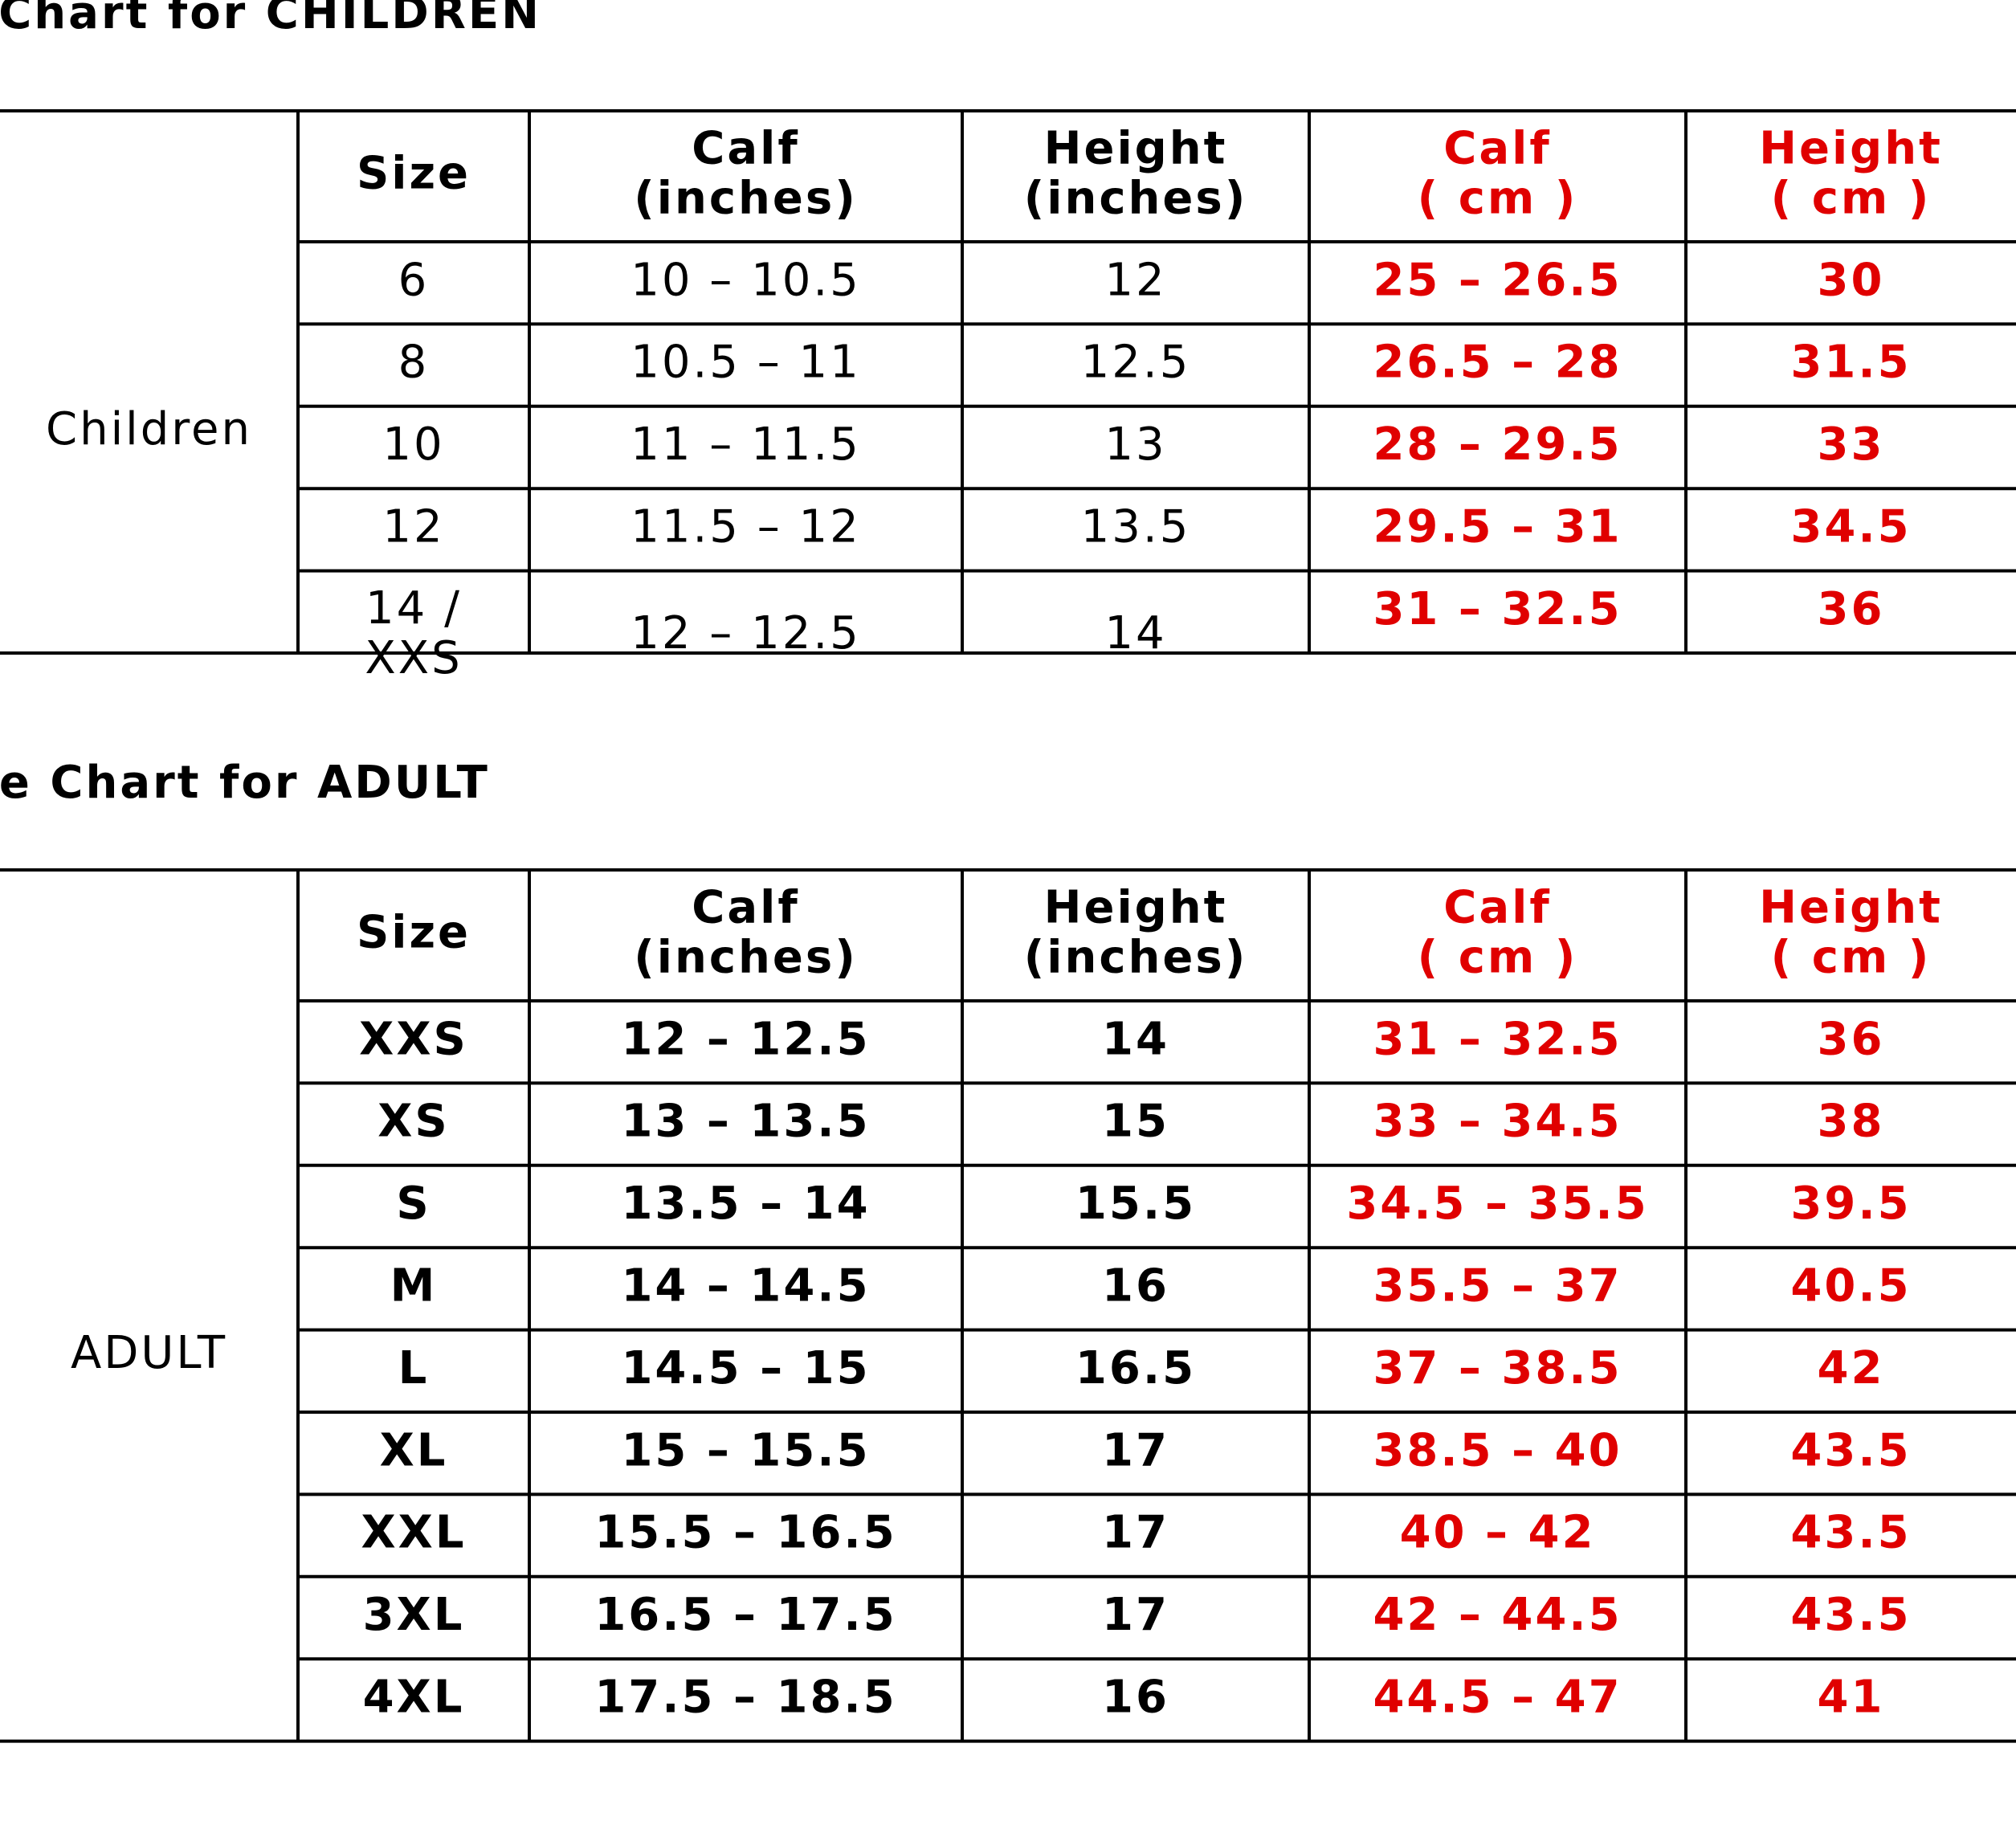  I want to click on table-cell: 34.5 – 35.5, so click(1497, 1204).